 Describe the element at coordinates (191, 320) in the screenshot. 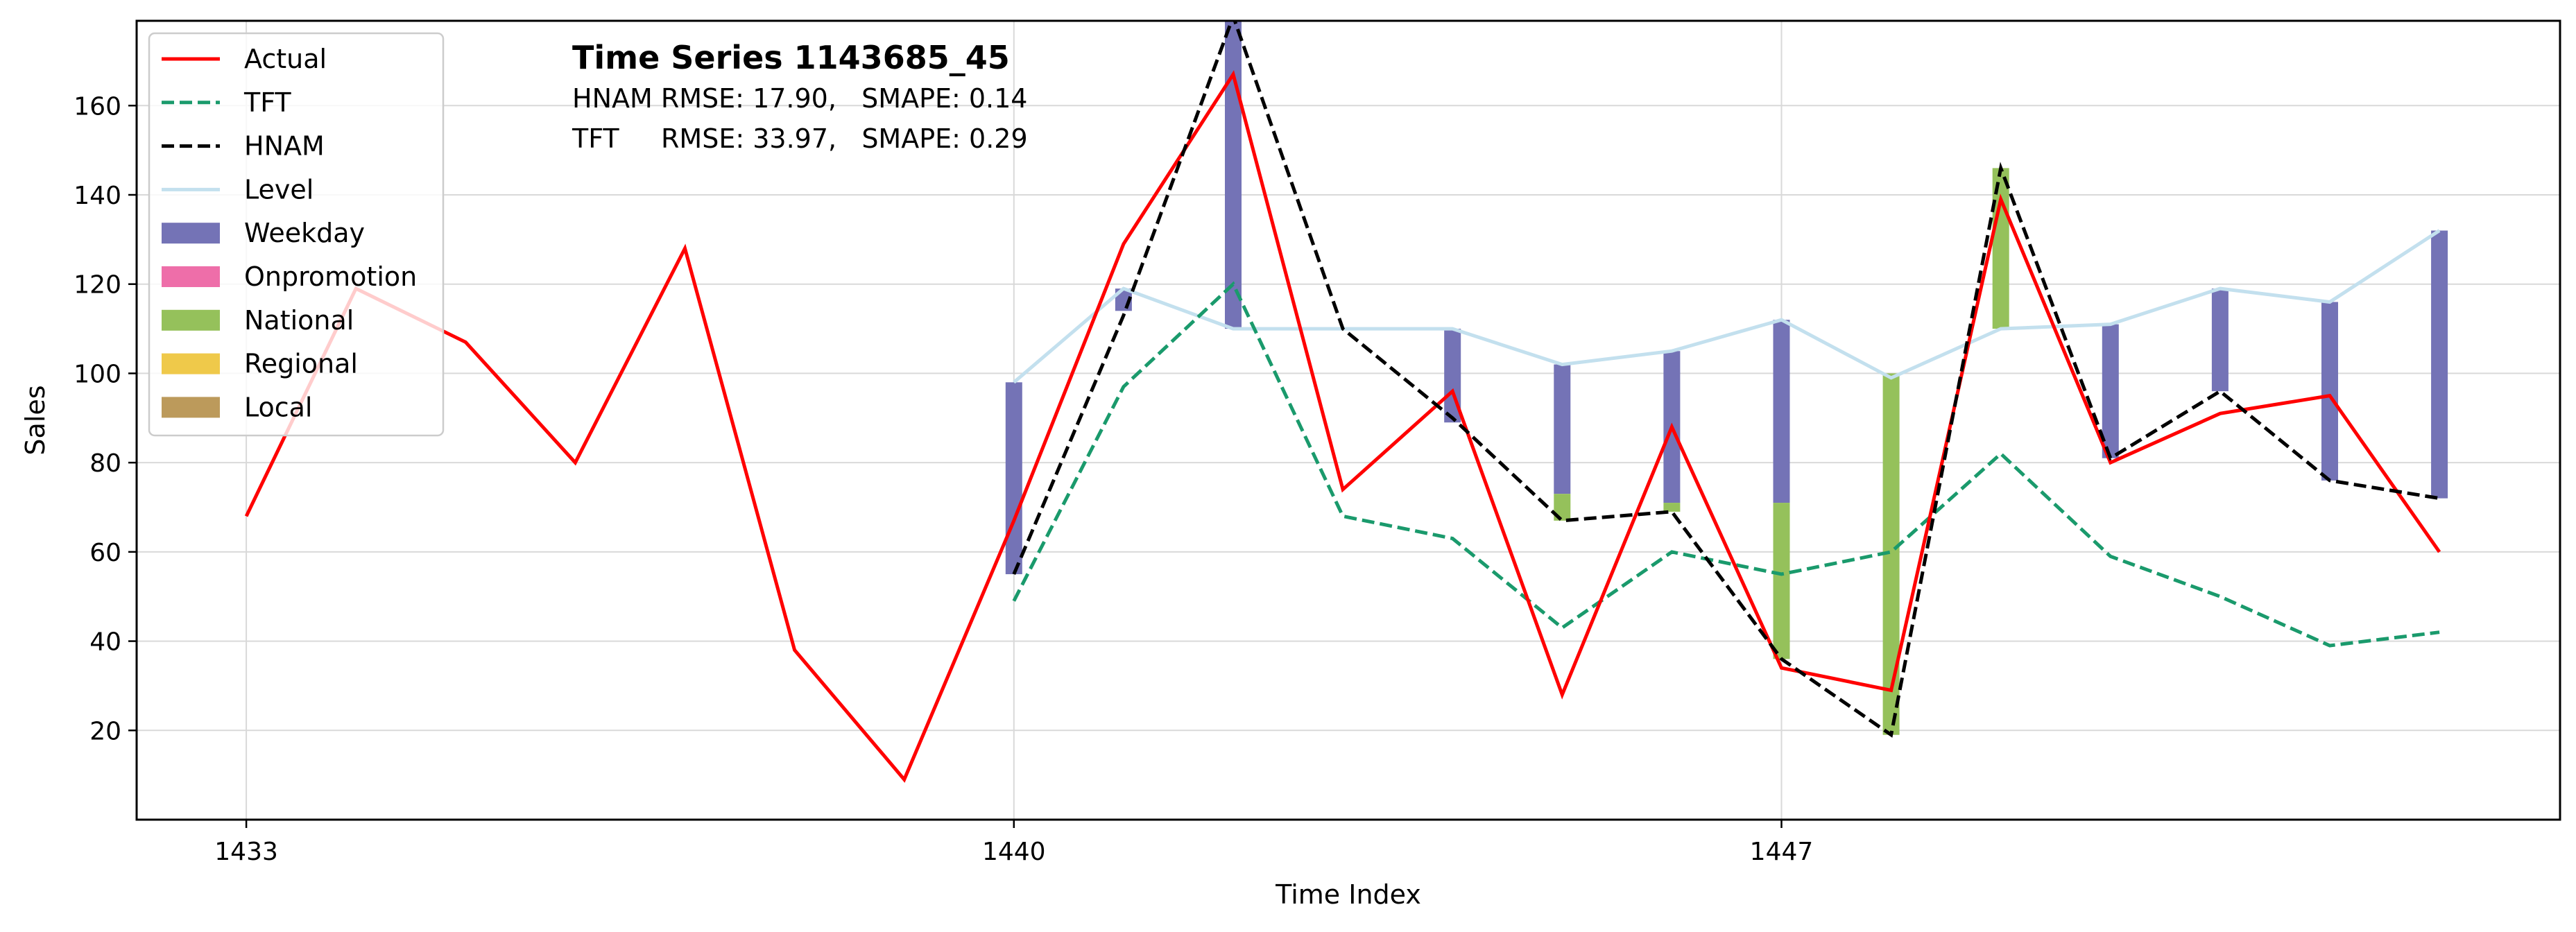

I see `legend-swatch-national` at that location.